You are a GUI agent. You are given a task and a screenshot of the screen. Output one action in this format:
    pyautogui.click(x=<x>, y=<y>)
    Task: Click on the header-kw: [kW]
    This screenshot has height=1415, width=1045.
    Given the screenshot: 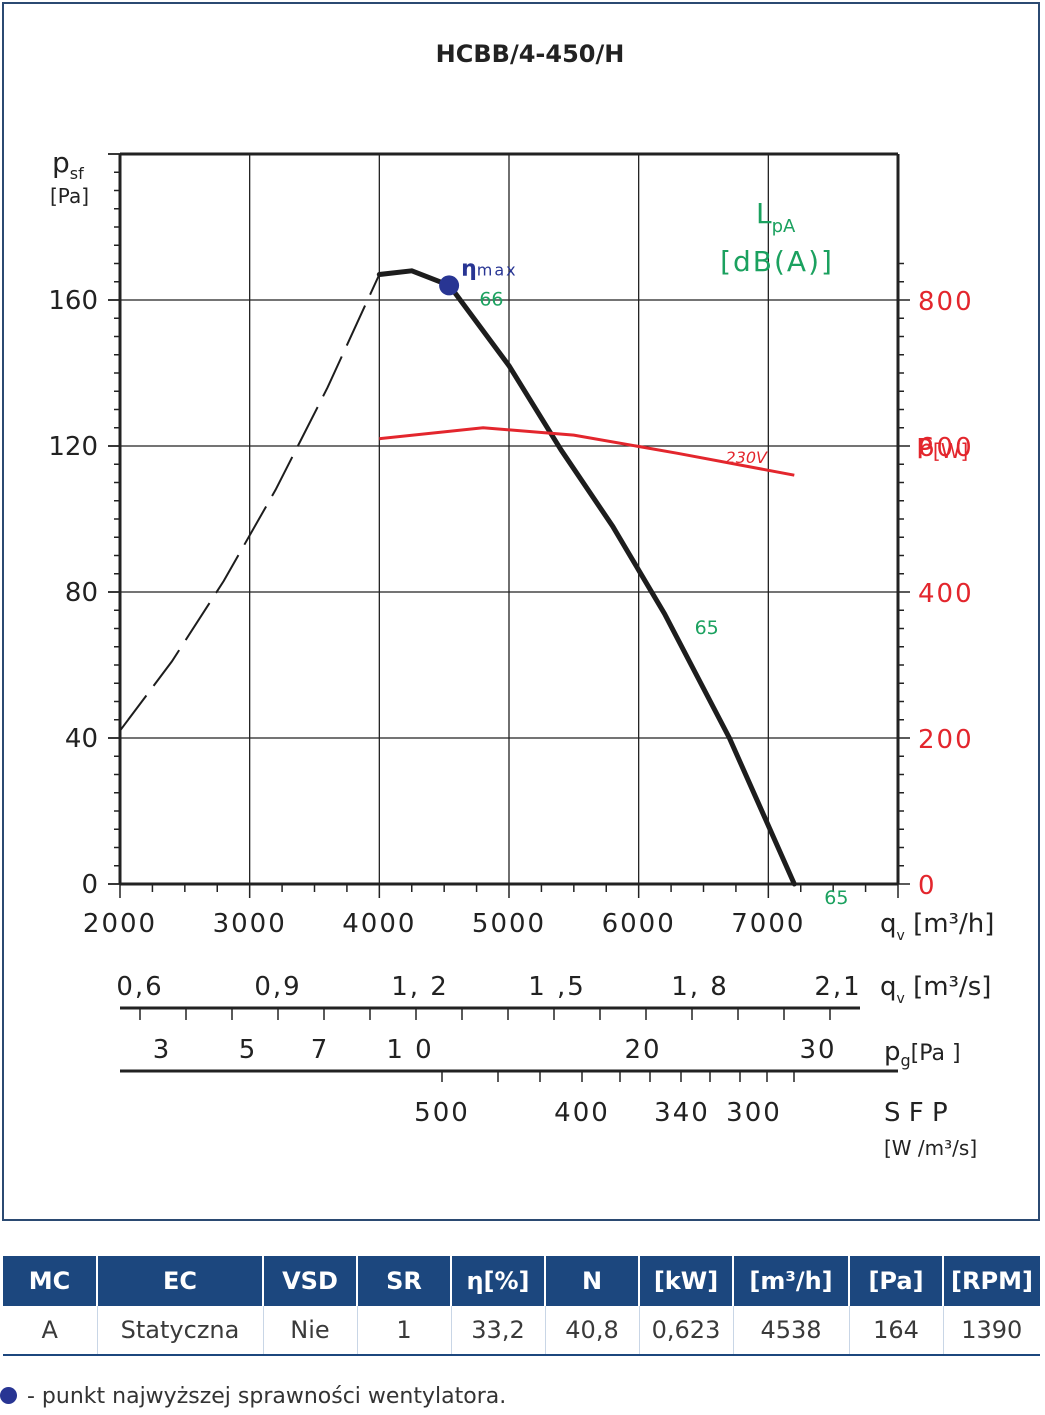 What is the action you would take?
    pyautogui.click(x=686, y=1281)
    